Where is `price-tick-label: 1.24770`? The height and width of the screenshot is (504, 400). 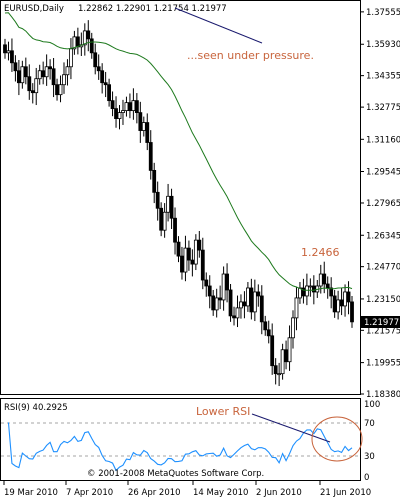
price-tick-label: 1.24770 is located at coordinates (383, 268).